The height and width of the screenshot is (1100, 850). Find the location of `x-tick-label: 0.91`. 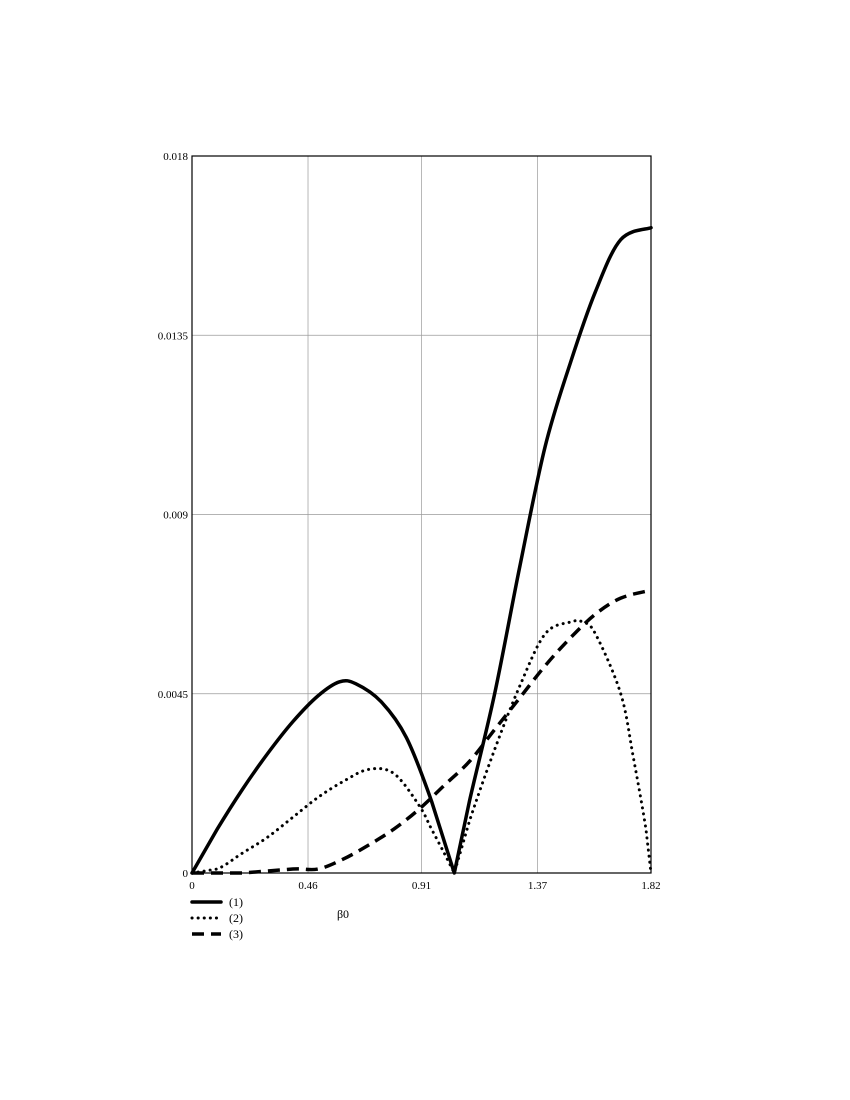

x-tick-label: 0.91 is located at coordinates (421, 886).